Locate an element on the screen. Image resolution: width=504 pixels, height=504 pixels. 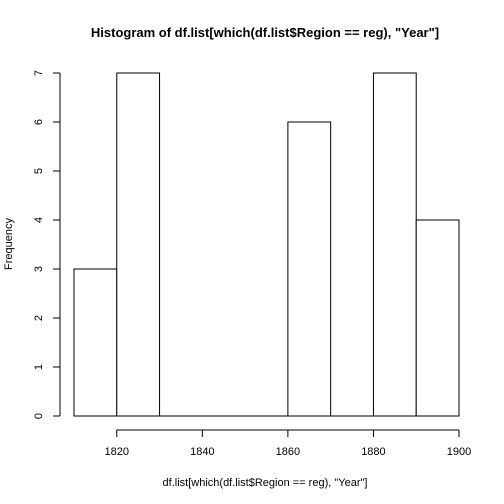
y-tick-label: 1 is located at coordinates (39, 367).